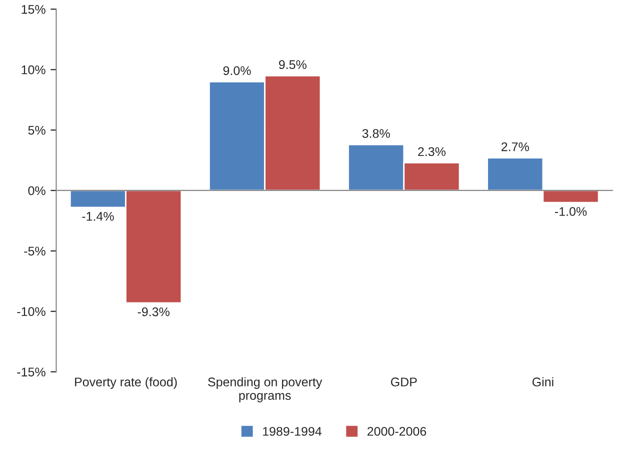  What do you see at coordinates (515, 147) in the screenshot?
I see `data-label: 2.7%` at bounding box center [515, 147].